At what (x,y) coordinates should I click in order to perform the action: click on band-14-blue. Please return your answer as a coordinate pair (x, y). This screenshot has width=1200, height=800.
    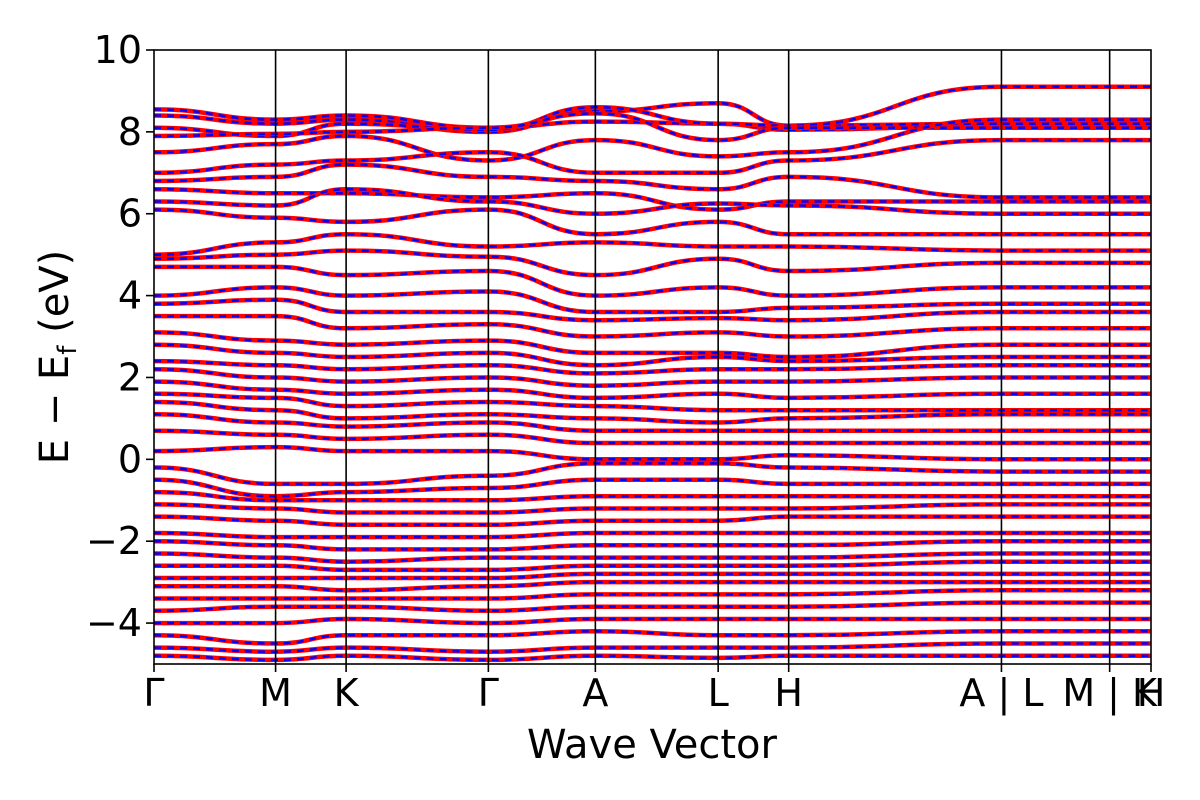
    Looking at the image, I should click on (652, 300).